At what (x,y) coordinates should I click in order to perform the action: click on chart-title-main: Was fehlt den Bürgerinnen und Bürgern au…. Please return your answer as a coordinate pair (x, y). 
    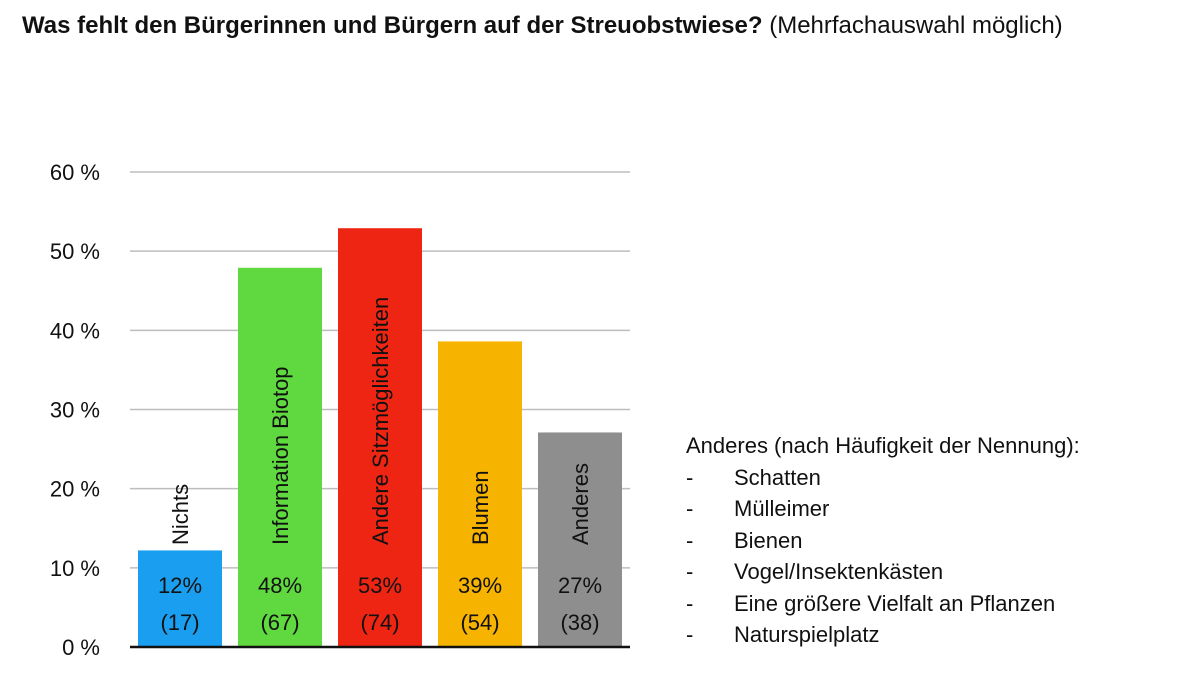
    Looking at the image, I should click on (392, 25).